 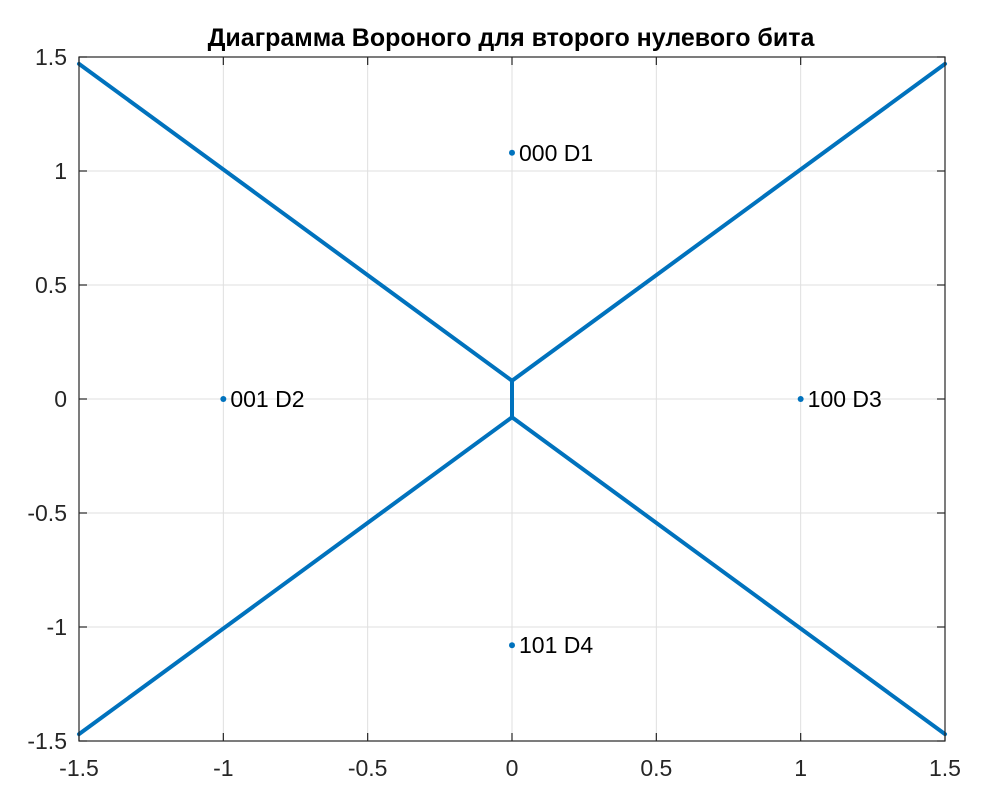 What do you see at coordinates (60, 171) in the screenshot?
I see `y-tick-label: 1` at bounding box center [60, 171].